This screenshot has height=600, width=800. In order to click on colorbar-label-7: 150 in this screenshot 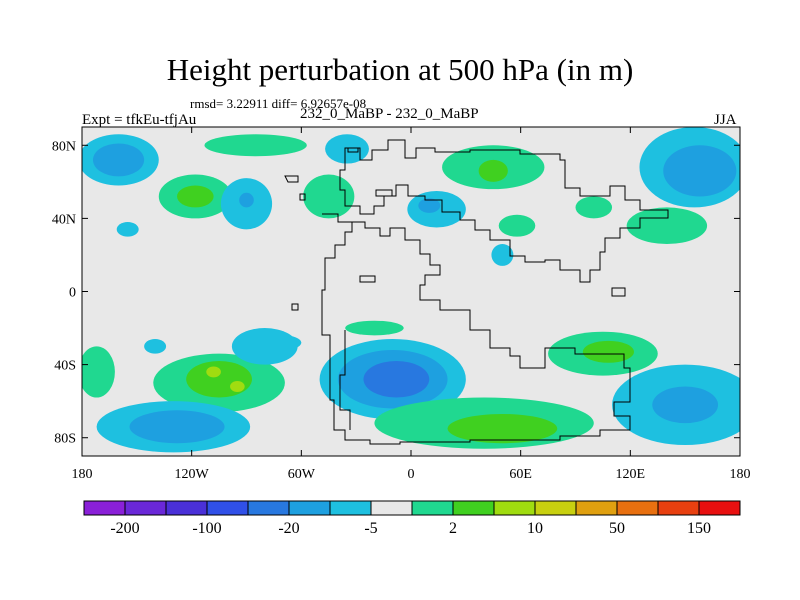, I will do `click(699, 528)`.